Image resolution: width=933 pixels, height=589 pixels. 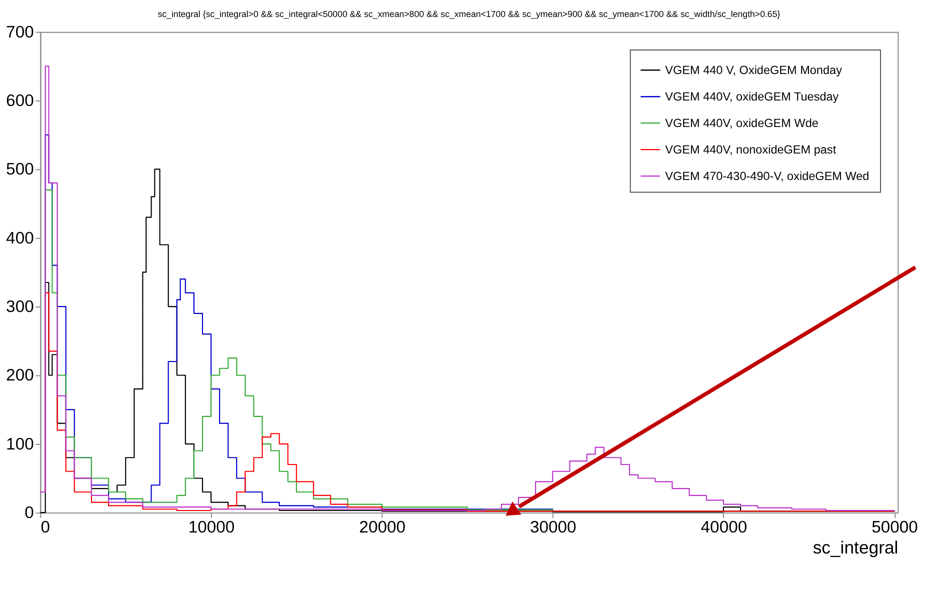 What do you see at coordinates (211, 527) in the screenshot?
I see `x-tick-label: 10000` at bounding box center [211, 527].